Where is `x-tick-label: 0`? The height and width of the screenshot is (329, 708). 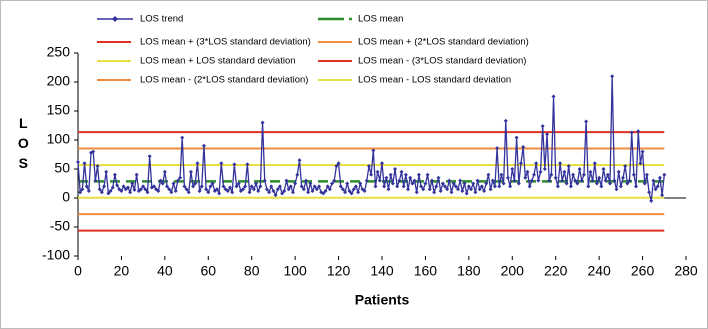
x-tick-label: 0 is located at coordinates (78, 271).